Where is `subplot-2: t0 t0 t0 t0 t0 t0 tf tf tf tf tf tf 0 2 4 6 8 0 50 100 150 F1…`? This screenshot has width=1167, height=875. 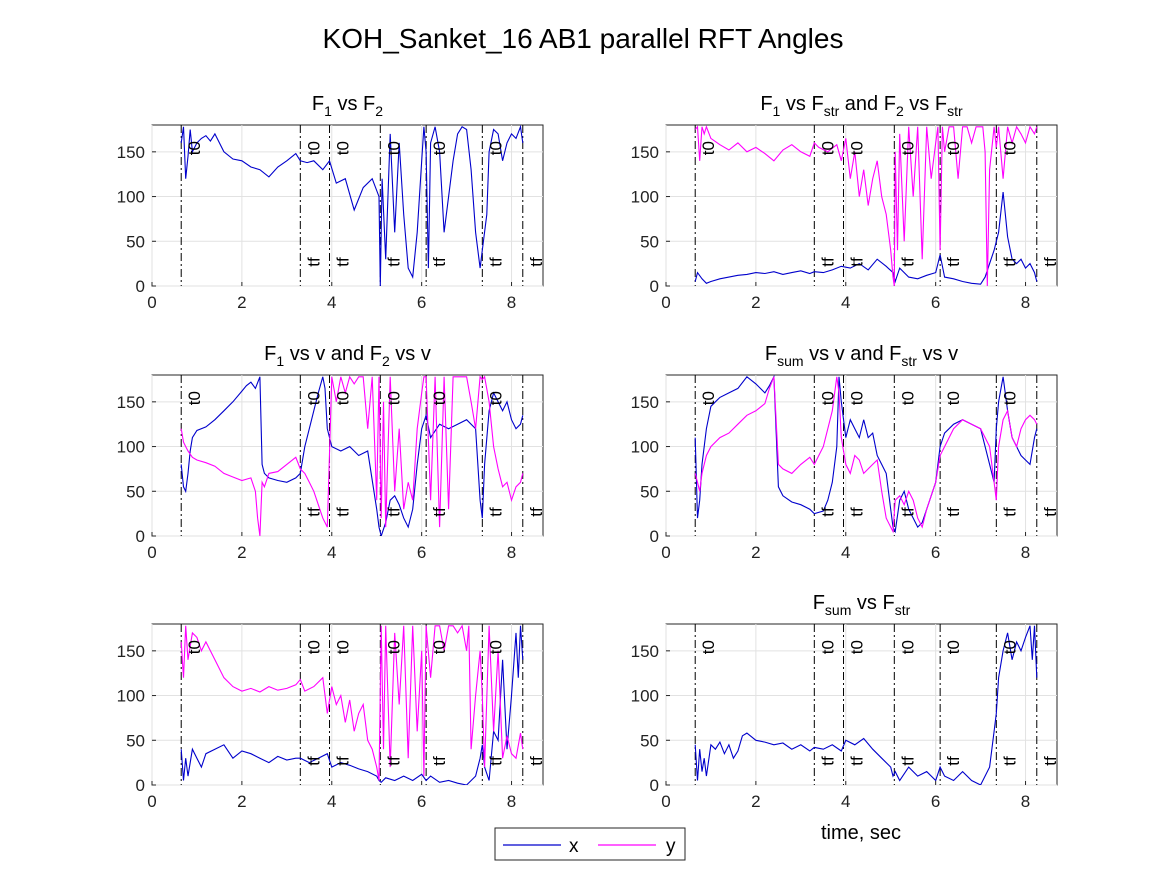
subplot-2: t0 t0 t0 t0 t0 t0 tf tf tf tf tf tf 0 2 4 6 8 0 50 100 150 F1… is located at coordinates (845, 202).